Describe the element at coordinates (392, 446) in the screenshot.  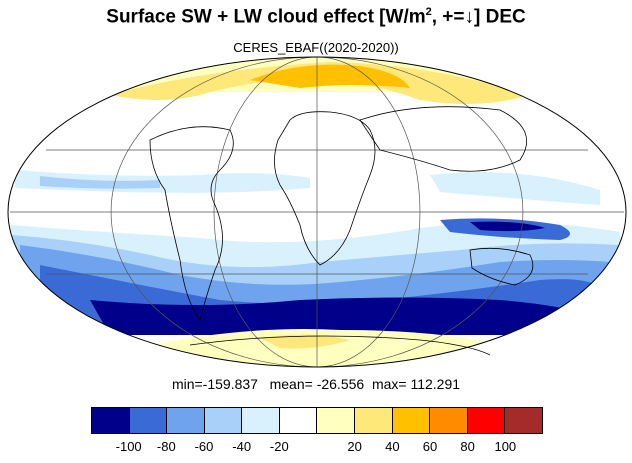
I see `colorbar-tick-label: 40` at that location.